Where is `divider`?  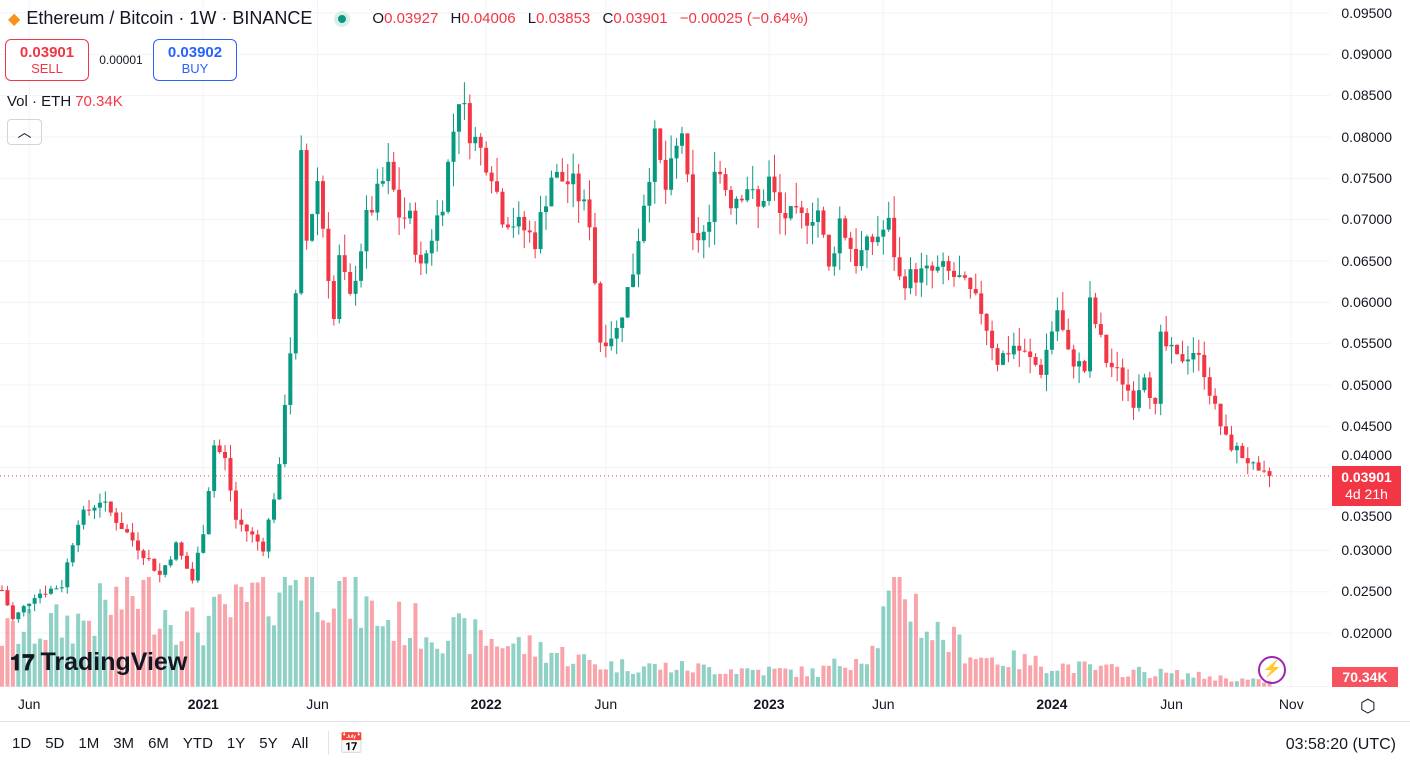 divider is located at coordinates (329, 743).